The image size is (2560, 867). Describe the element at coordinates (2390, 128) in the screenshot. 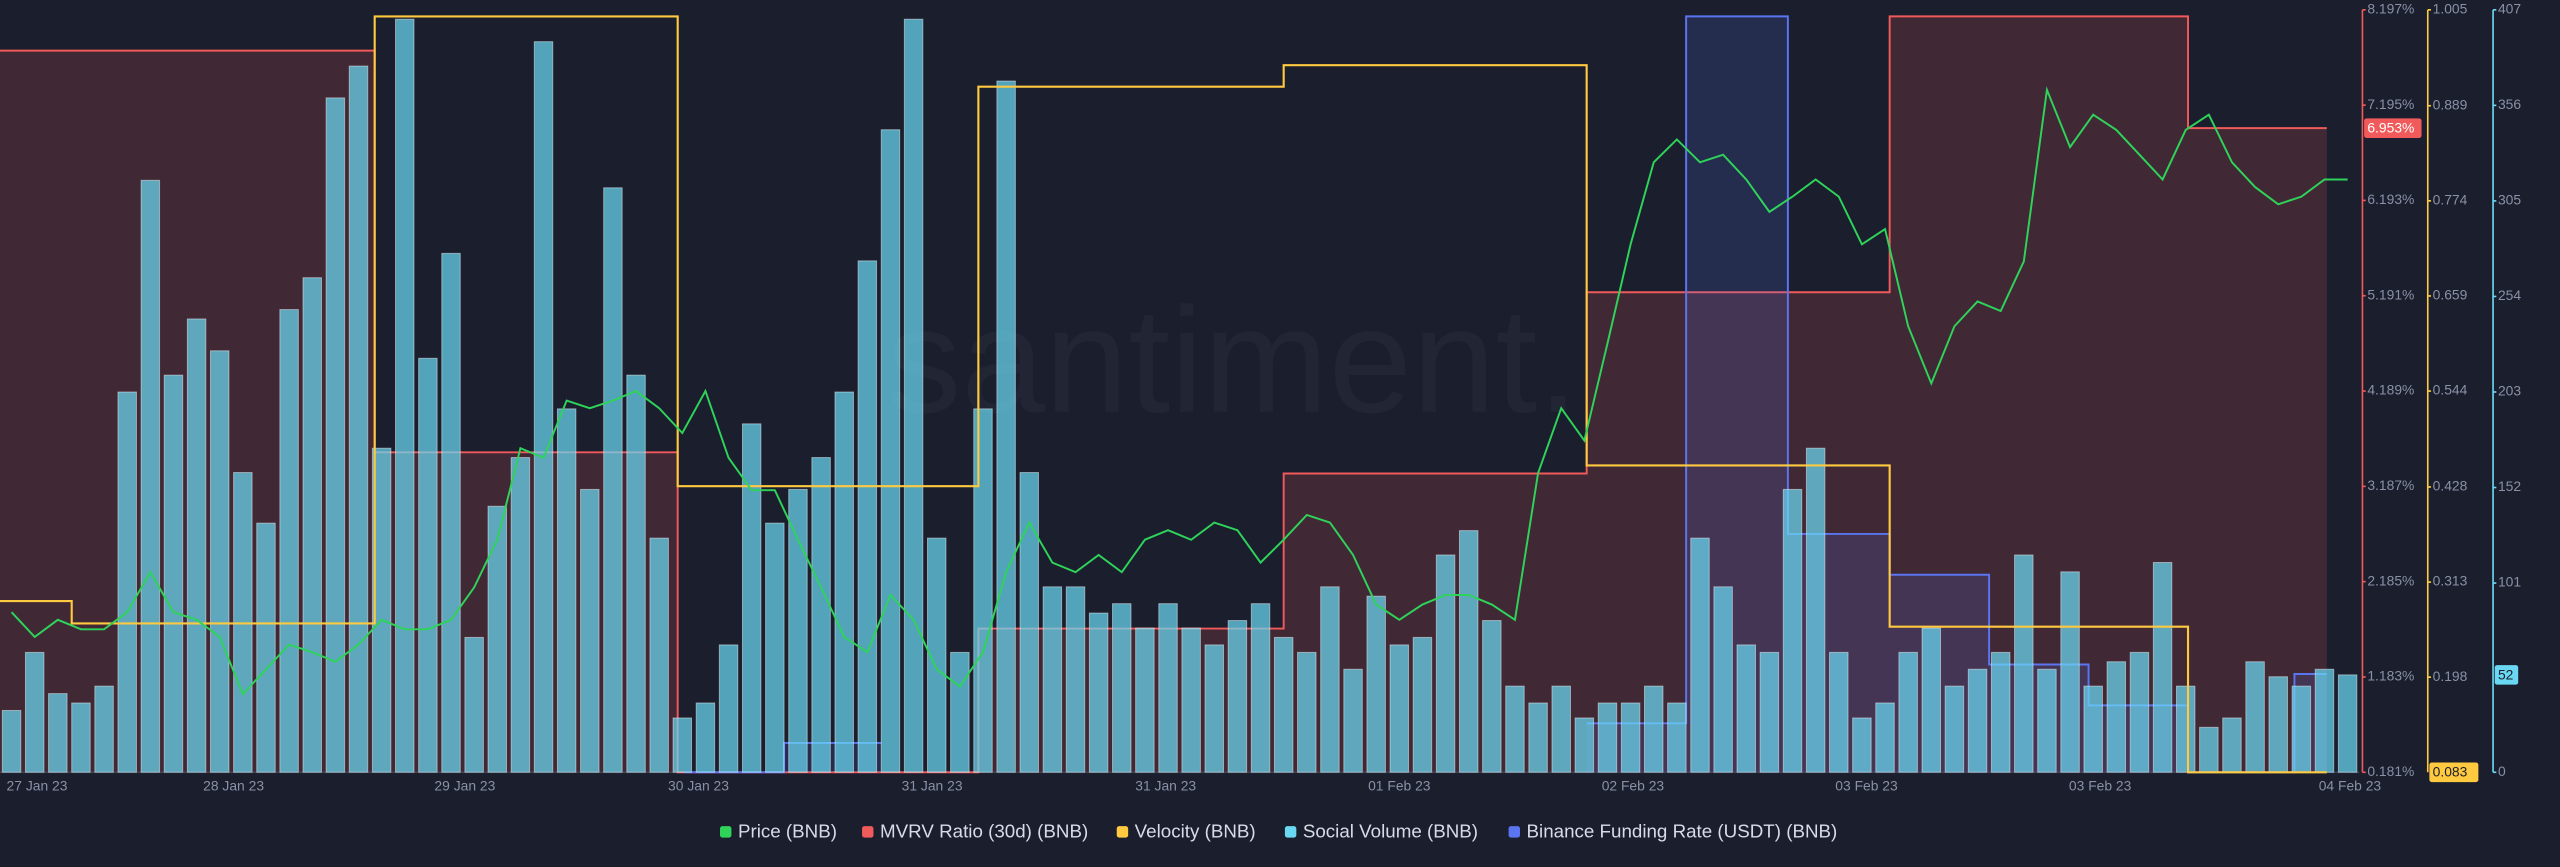

I see `last-value-label: 6.953%` at that location.